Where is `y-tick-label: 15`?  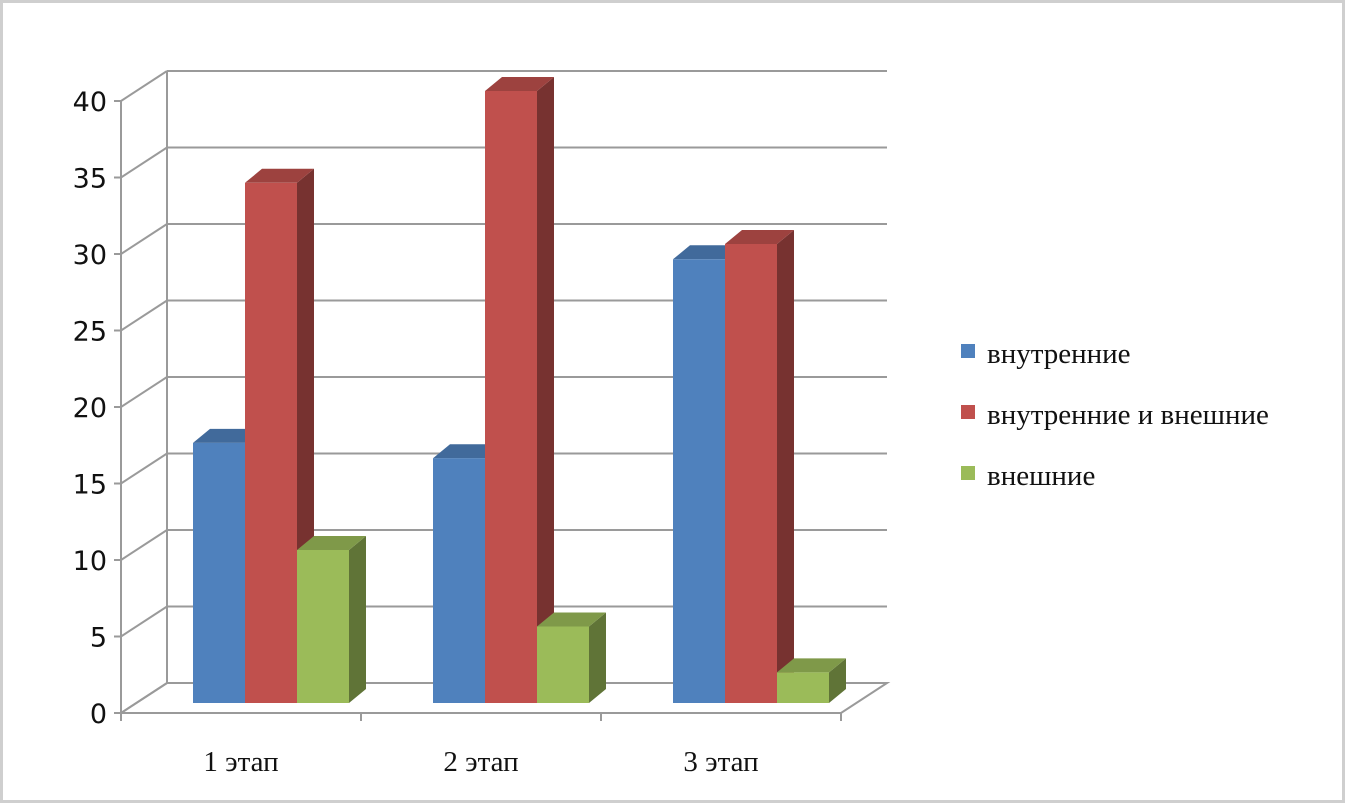 y-tick-label: 15 is located at coordinates (90, 485).